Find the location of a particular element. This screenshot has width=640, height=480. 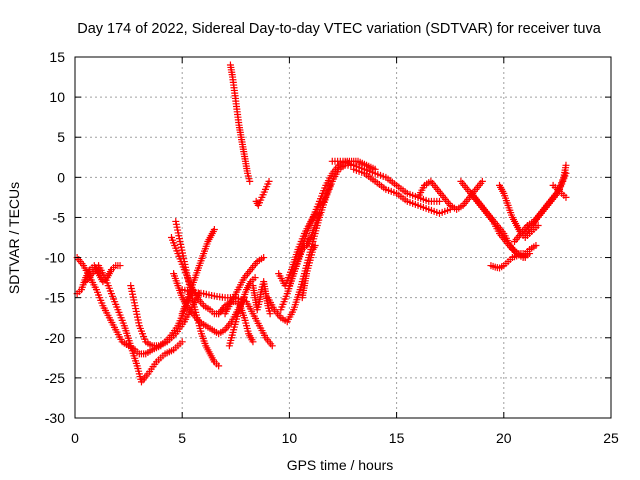

y-tick-label: 15 is located at coordinates (57, 57).